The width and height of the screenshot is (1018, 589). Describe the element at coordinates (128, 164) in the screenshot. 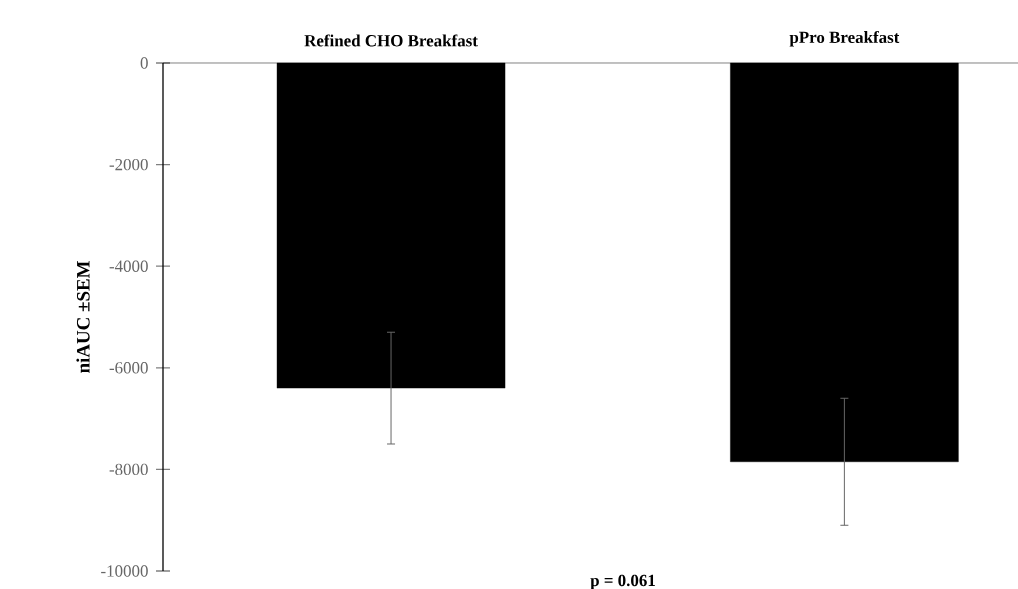

I see `y-tick-label: -2000` at that location.